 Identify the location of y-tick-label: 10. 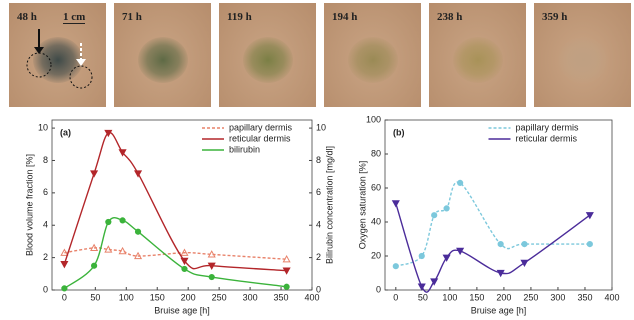
(43, 127).